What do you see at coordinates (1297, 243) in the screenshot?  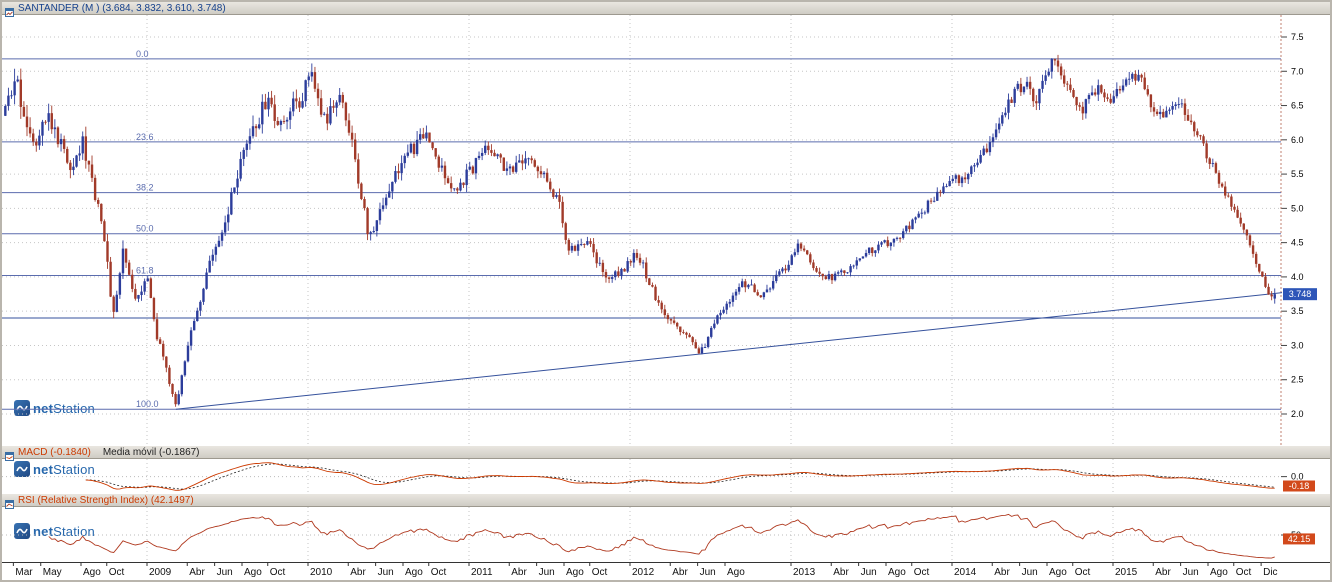 I see `svg-text: 4.5` at bounding box center [1297, 243].